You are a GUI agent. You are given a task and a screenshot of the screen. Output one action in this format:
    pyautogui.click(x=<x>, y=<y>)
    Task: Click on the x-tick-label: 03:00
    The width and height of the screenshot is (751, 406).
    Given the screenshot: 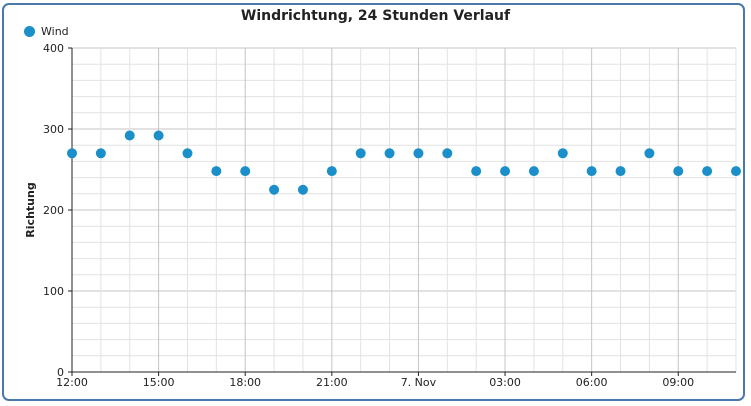 What is the action you would take?
    pyautogui.click(x=505, y=382)
    